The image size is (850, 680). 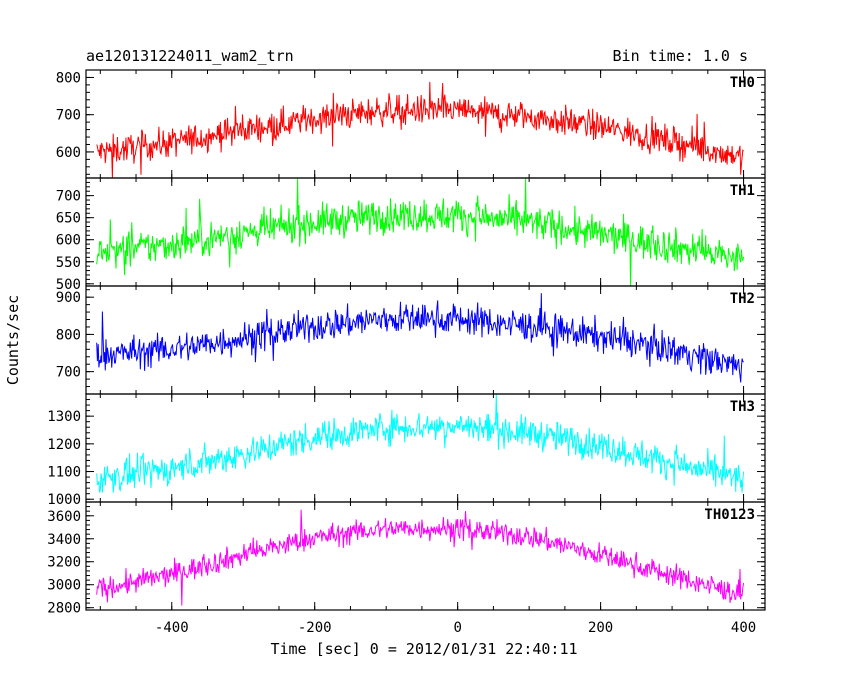 What do you see at coordinates (64, 563) in the screenshot?
I see `y-tick-label: 3200` at bounding box center [64, 563].